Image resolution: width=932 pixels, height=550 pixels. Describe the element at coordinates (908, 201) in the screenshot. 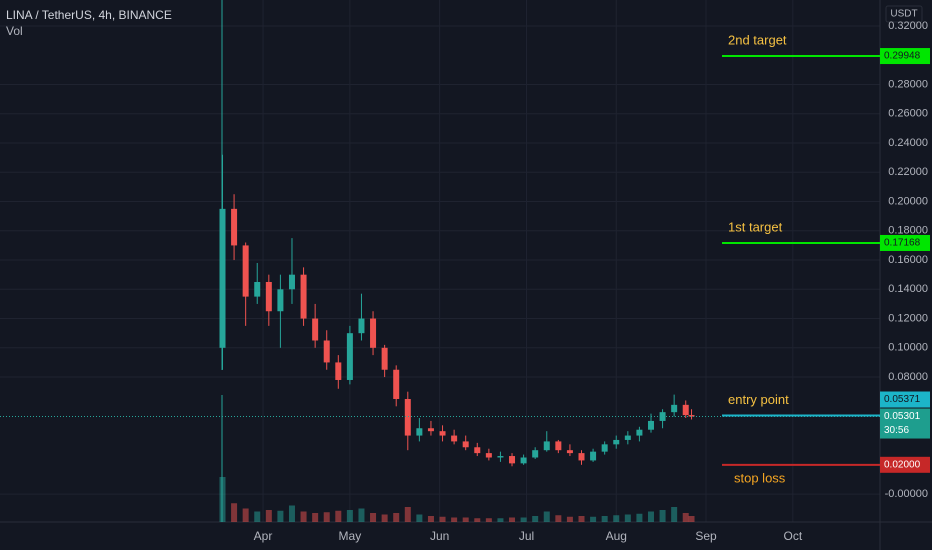

I see `y-tick-label: 0.20000` at that location.